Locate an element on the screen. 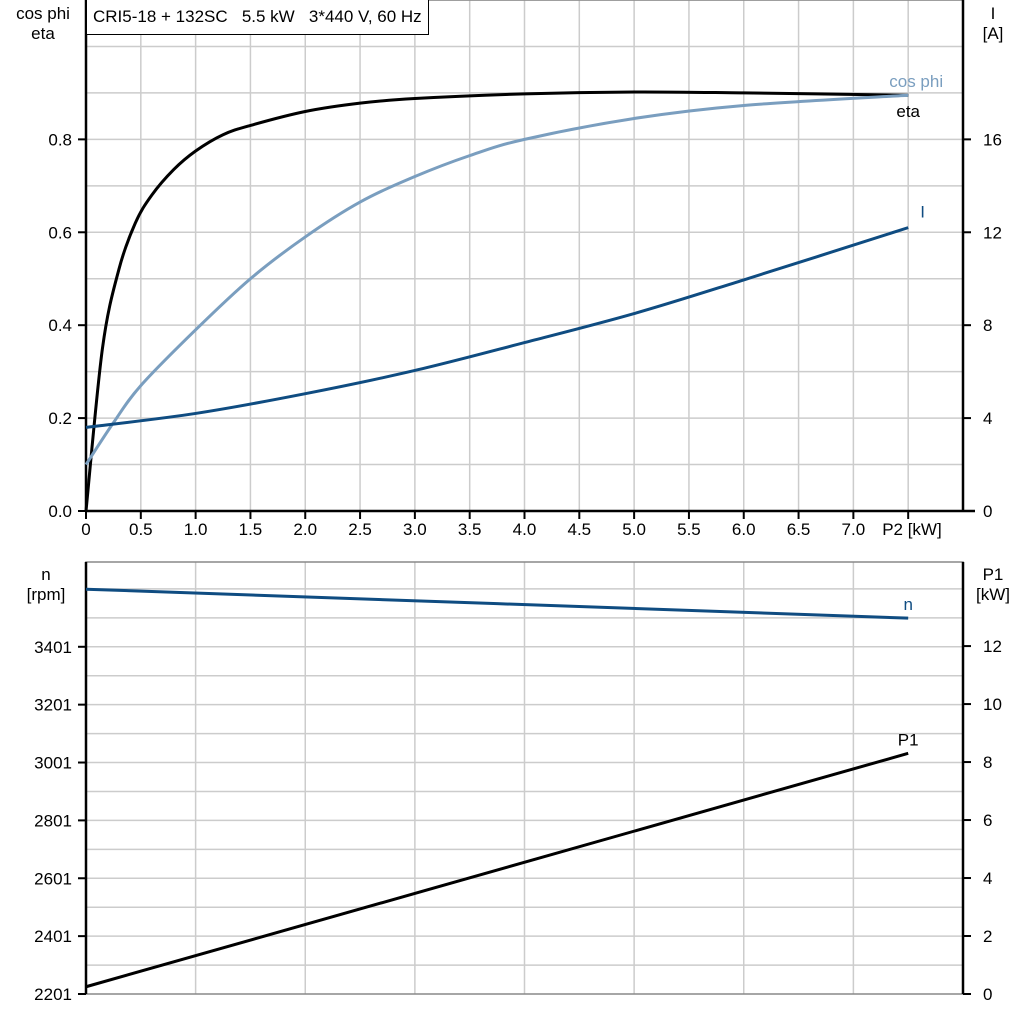 Image resolution: width=1024 pixels, height=1024 pixels. series-label-cos-phi: cos phi is located at coordinates (916, 81).